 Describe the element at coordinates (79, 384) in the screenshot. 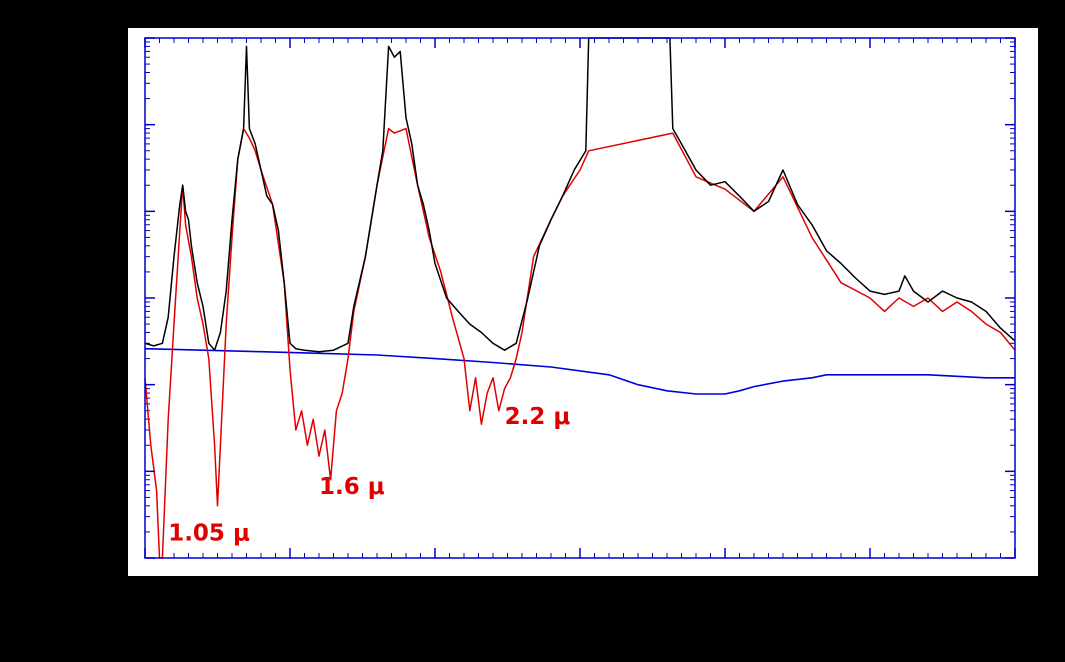

I see `y-tick-label: 10⁻²` at that location.